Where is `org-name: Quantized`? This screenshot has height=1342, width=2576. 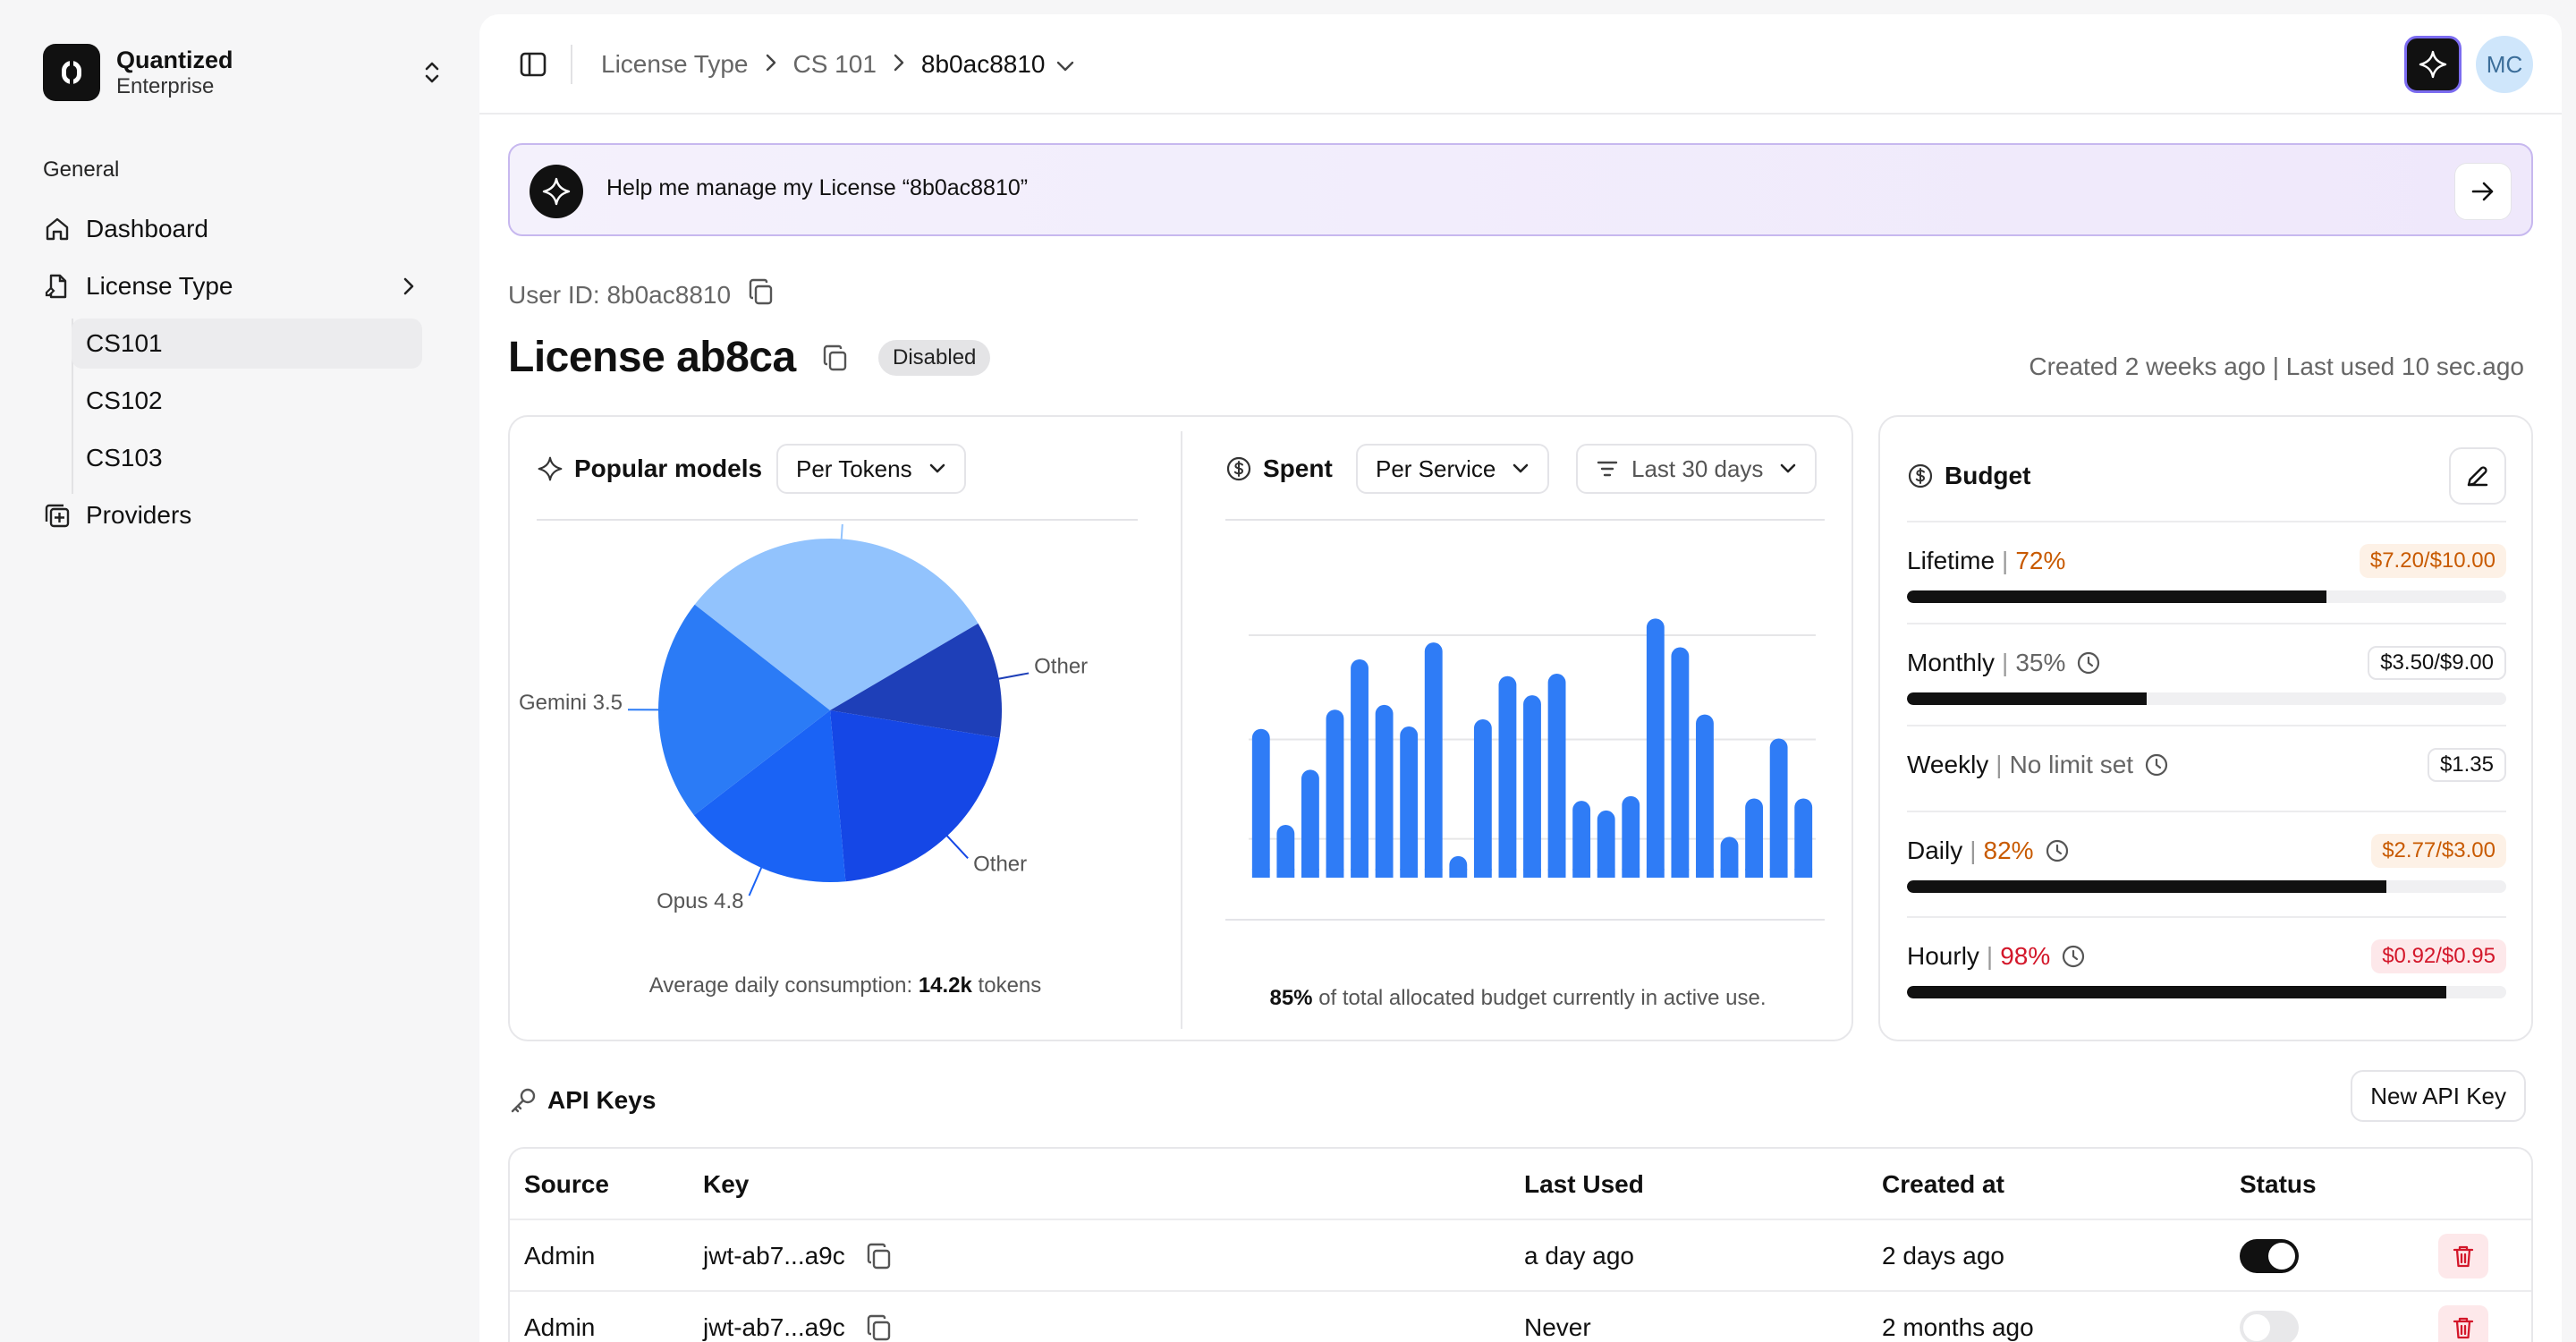 org-name: Quantized is located at coordinates (174, 60).